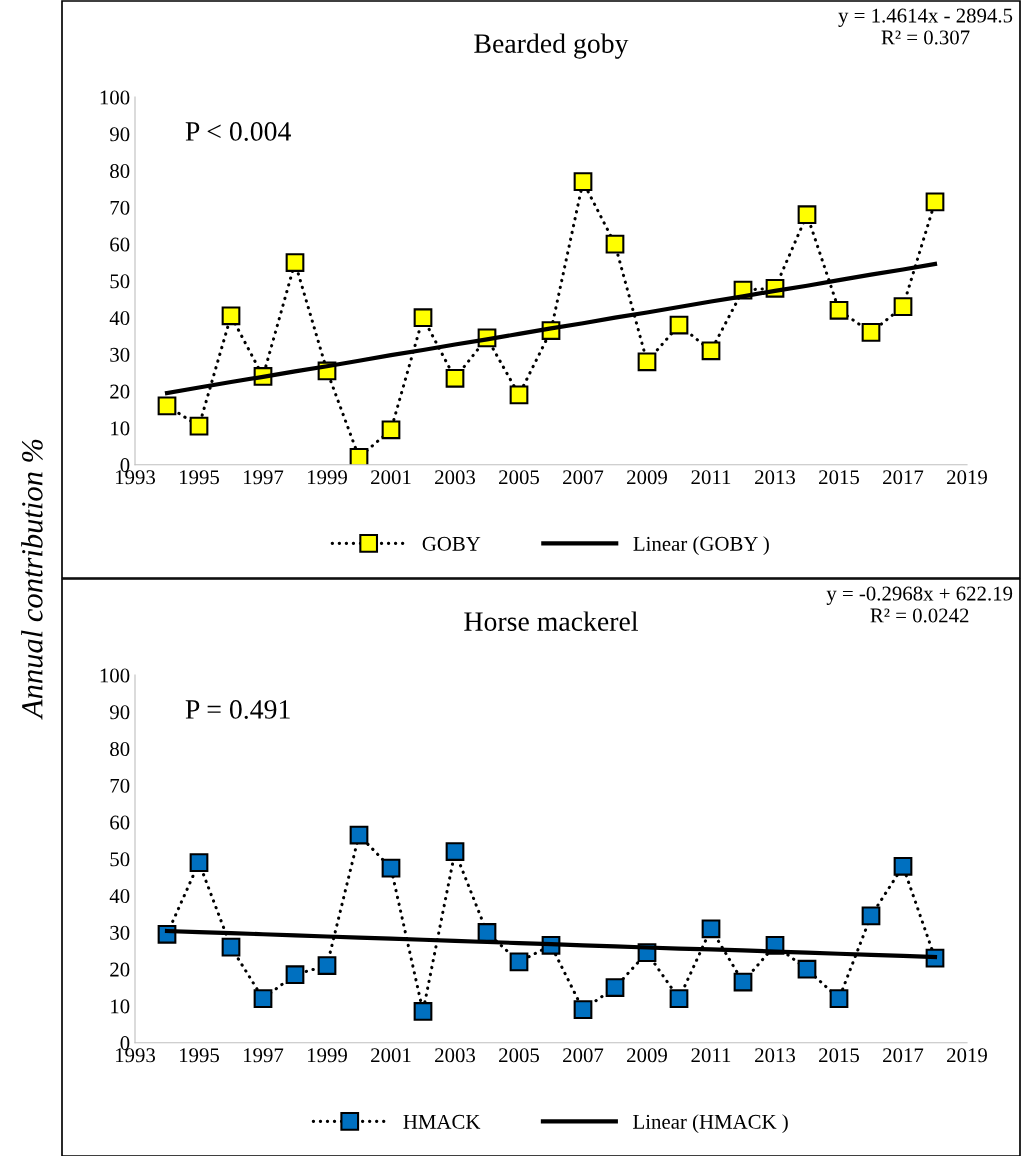 The width and height of the screenshot is (1021, 1156). I want to click on y-axis-title: Annual contribution %, so click(32, 579).